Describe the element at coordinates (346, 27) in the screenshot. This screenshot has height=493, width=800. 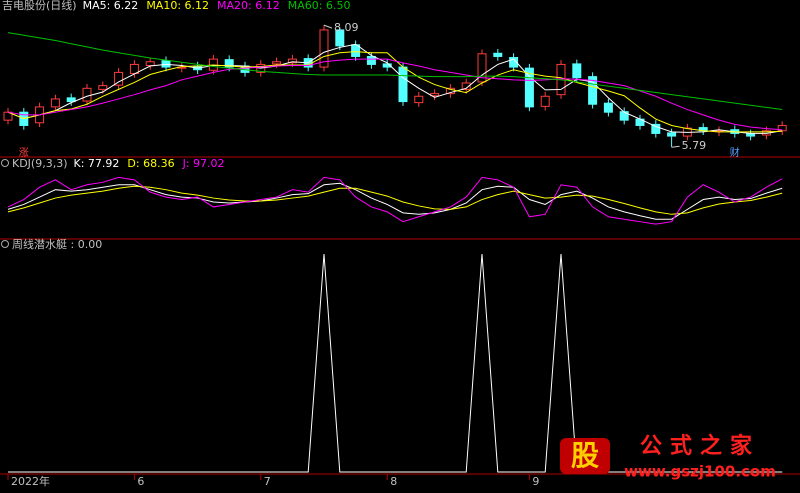
I see `max-label: 8.09` at that location.